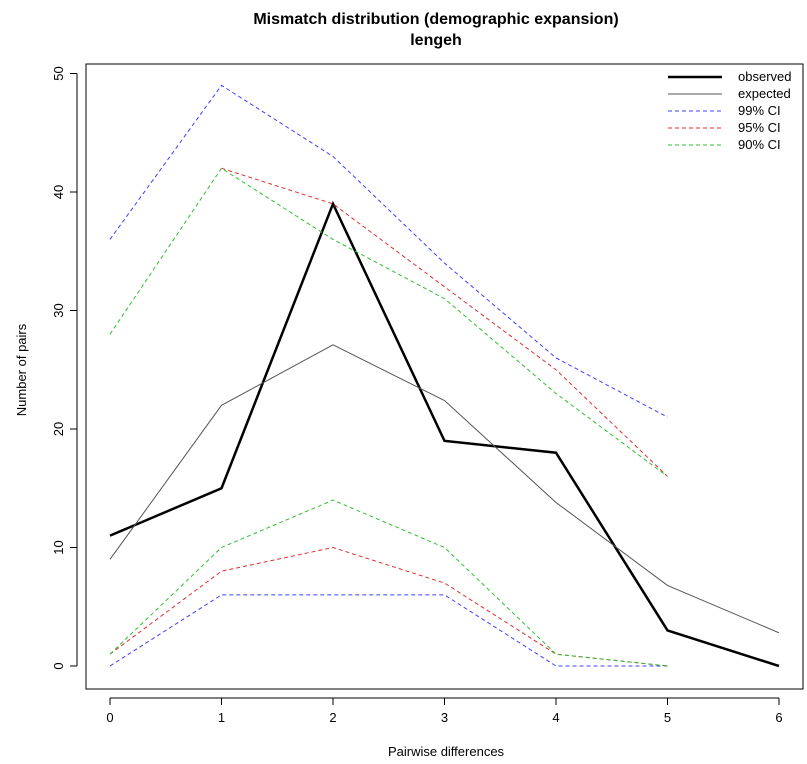 The width and height of the screenshot is (807, 764). Describe the element at coordinates (109, 717) in the screenshot. I see `x-tick-label: 0` at that location.